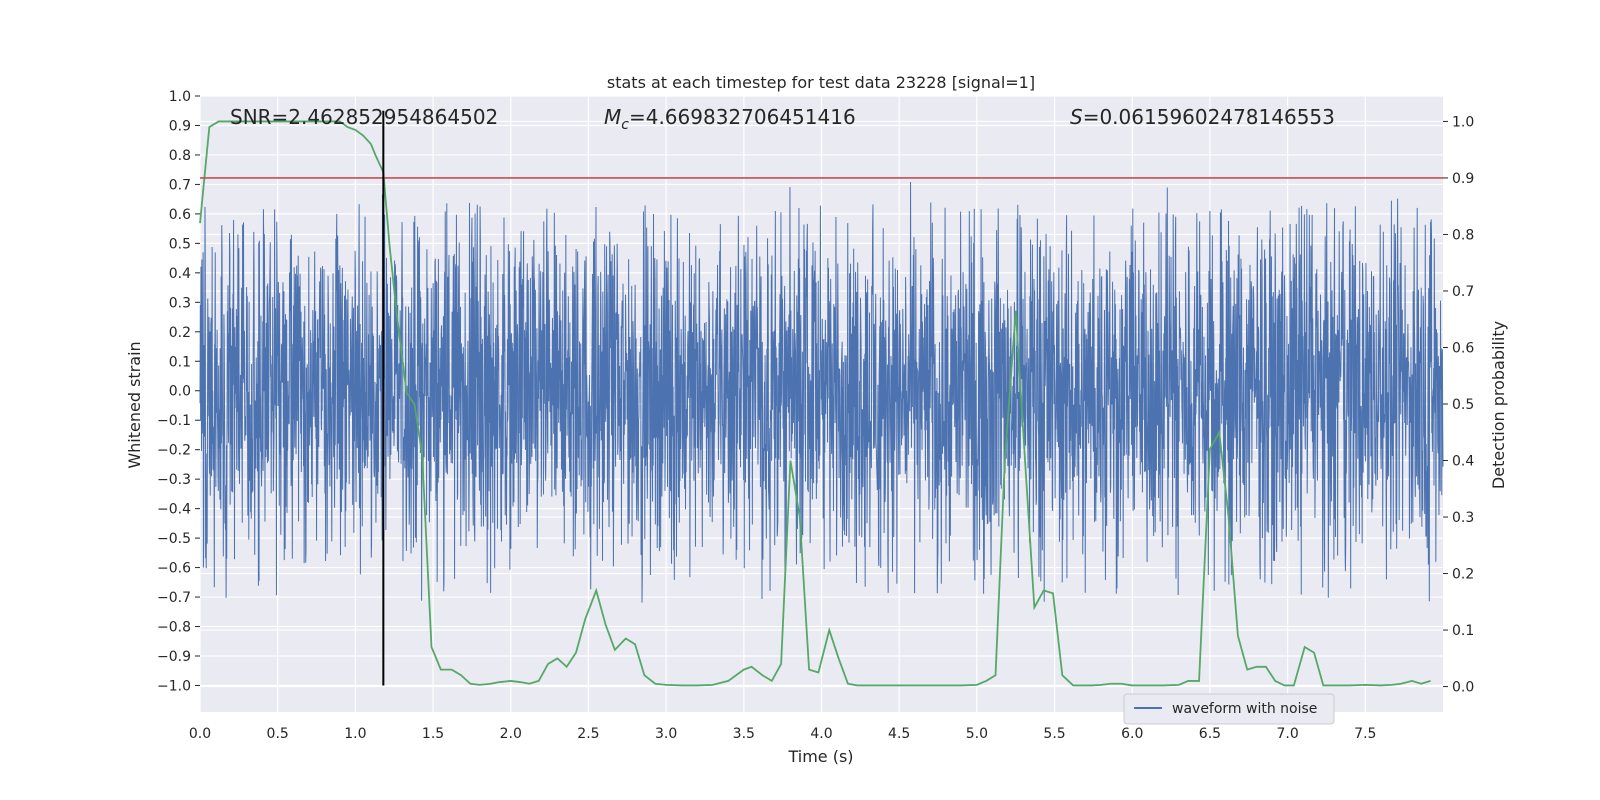 The image size is (1600, 800). Describe the element at coordinates (1463, 122) in the screenshot. I see `y-right-tick-label-0: 1.0` at that location.